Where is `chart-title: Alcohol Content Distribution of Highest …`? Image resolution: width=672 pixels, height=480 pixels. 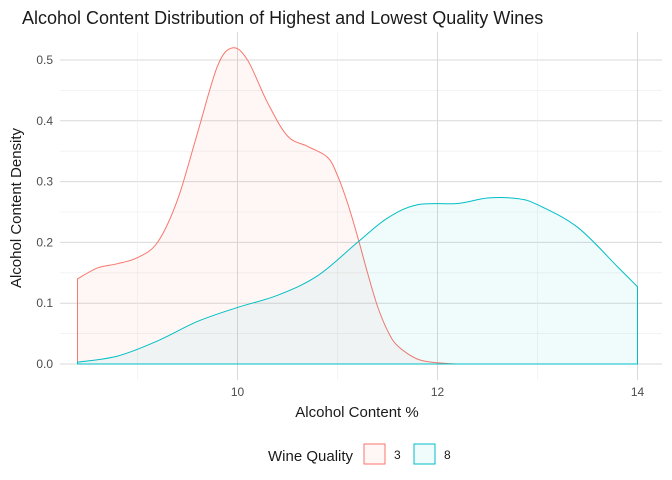
chart-title: Alcohol Content Distribution of Highest … is located at coordinates (282, 18).